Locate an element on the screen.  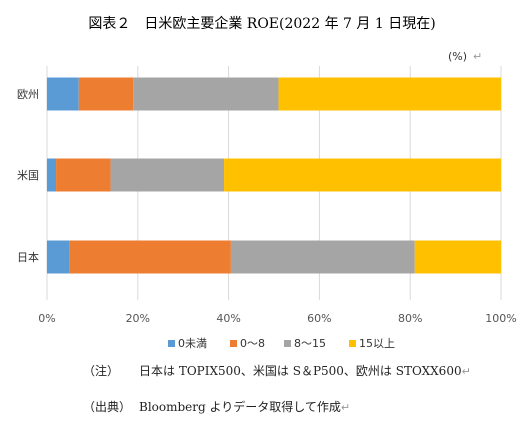
source-label: （出典） is located at coordinates (107, 407).